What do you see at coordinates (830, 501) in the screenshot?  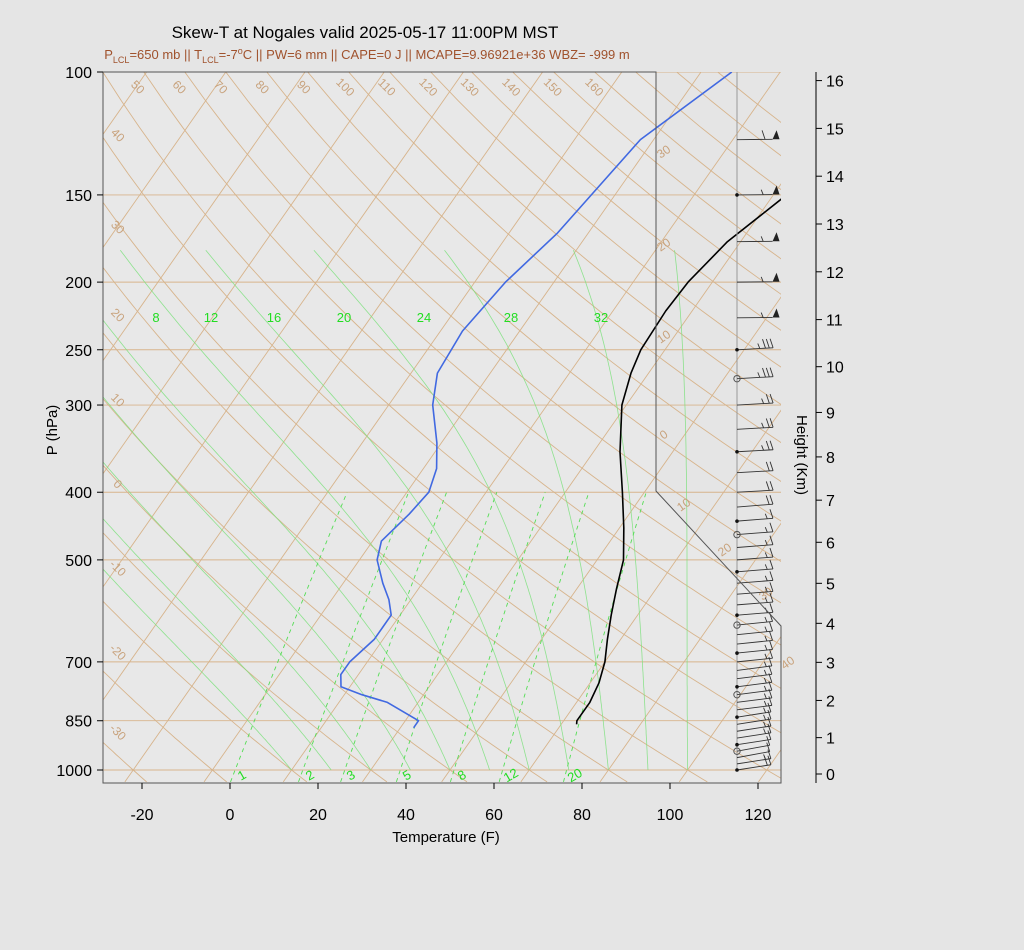 I see `height-tick-label: 7` at bounding box center [830, 501].